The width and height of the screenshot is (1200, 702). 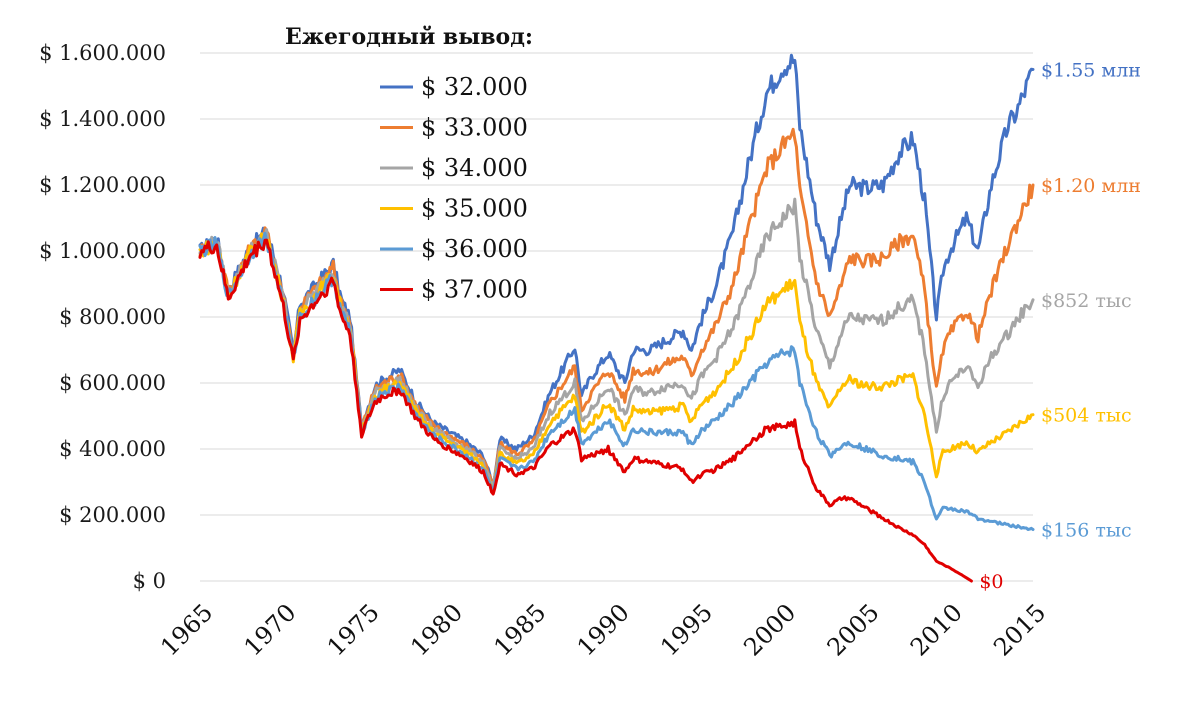 I want to click on x-tick-label: 2005, so click(x=853, y=629).